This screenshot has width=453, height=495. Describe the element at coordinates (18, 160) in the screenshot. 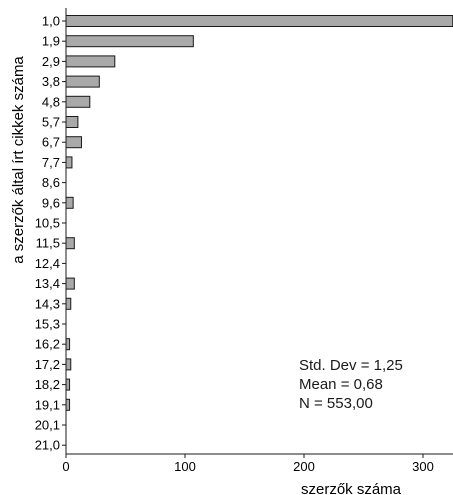

I see `y-axis-title: a szerzők által írt cikkek száma` at that location.